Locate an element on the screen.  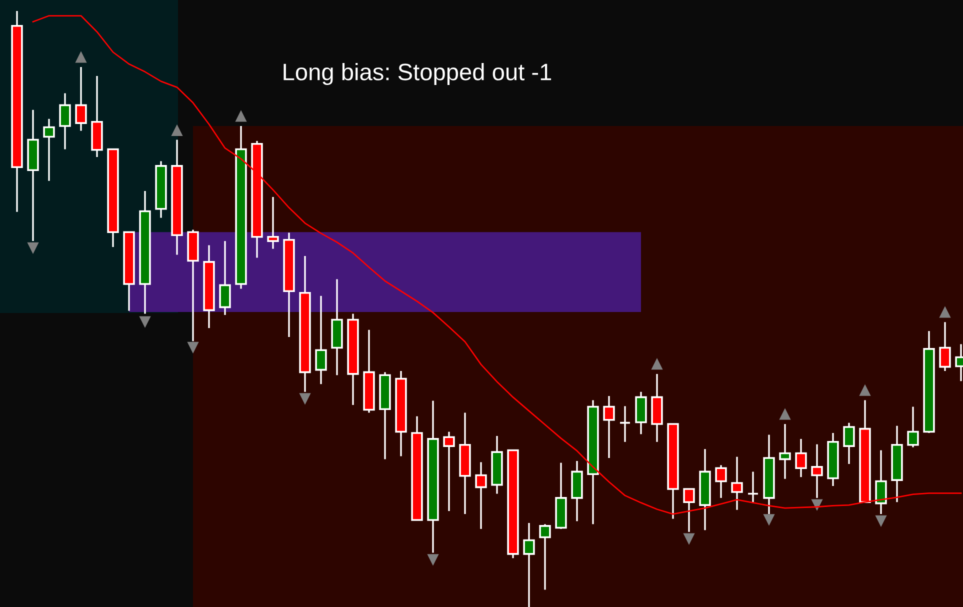
text: Long bias: Stopped out -1 is located at coordinates (418, 74).